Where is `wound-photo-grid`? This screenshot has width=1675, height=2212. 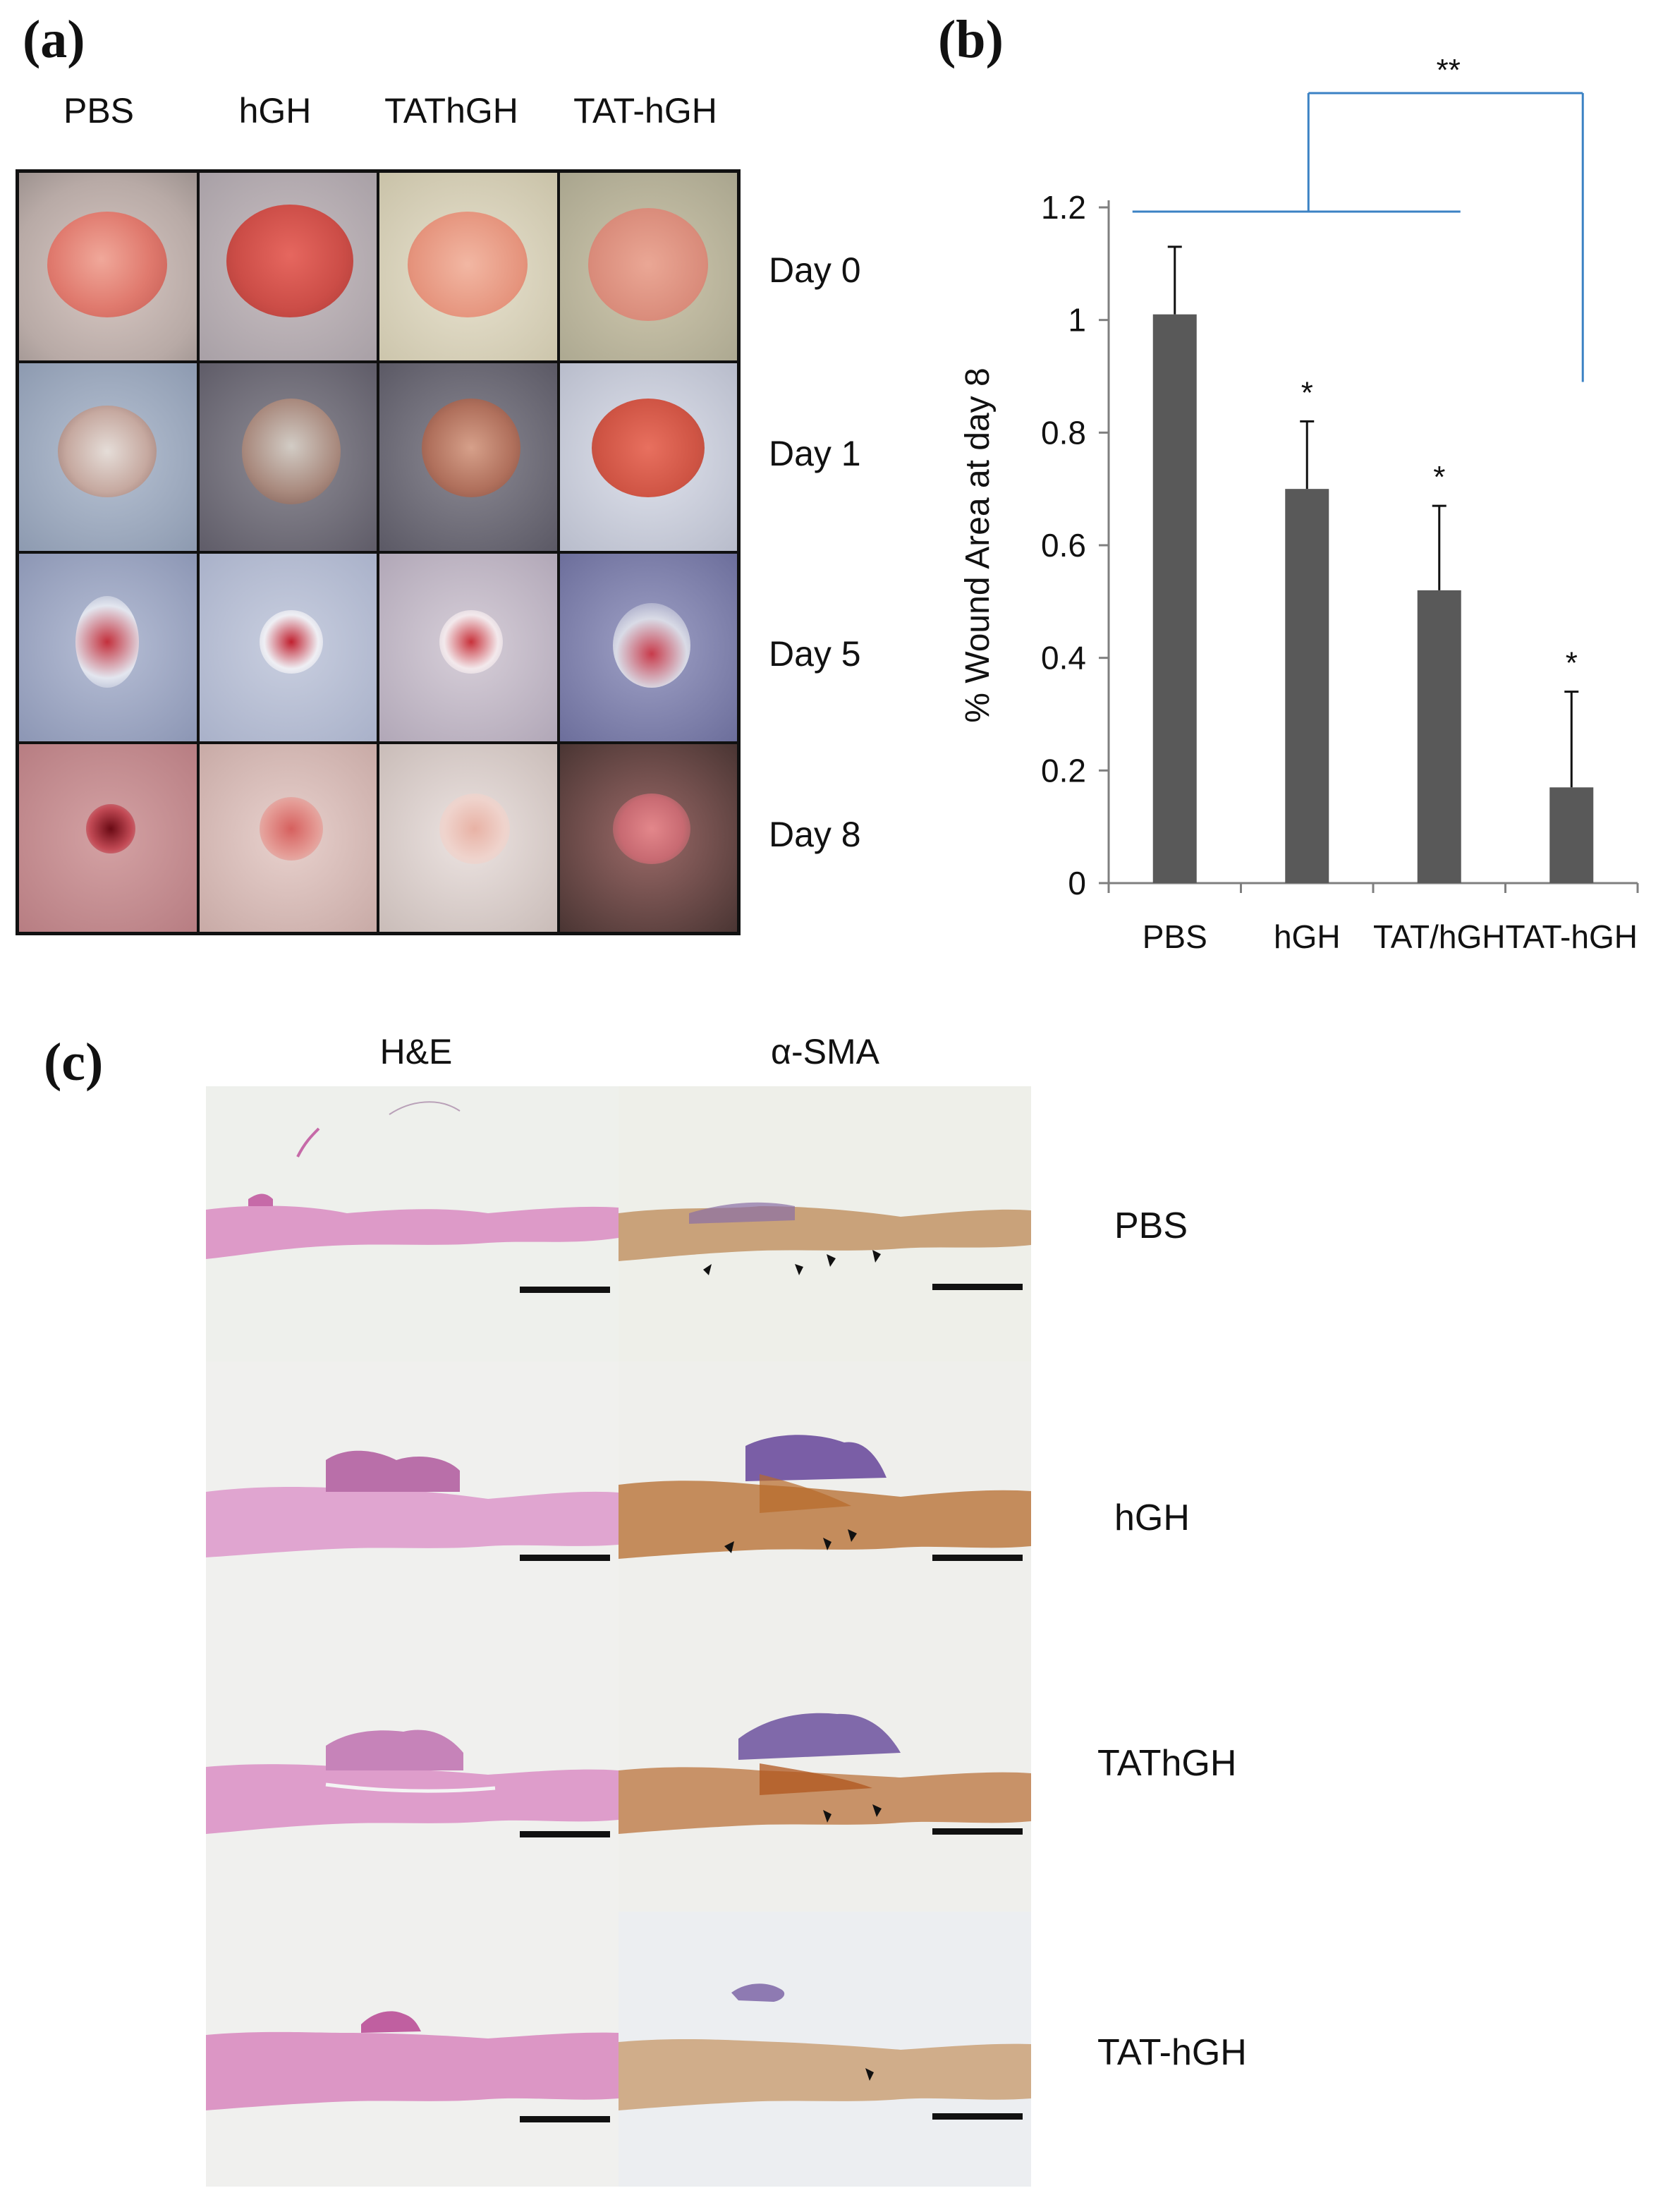
wound-photo-grid is located at coordinates (378, 552).